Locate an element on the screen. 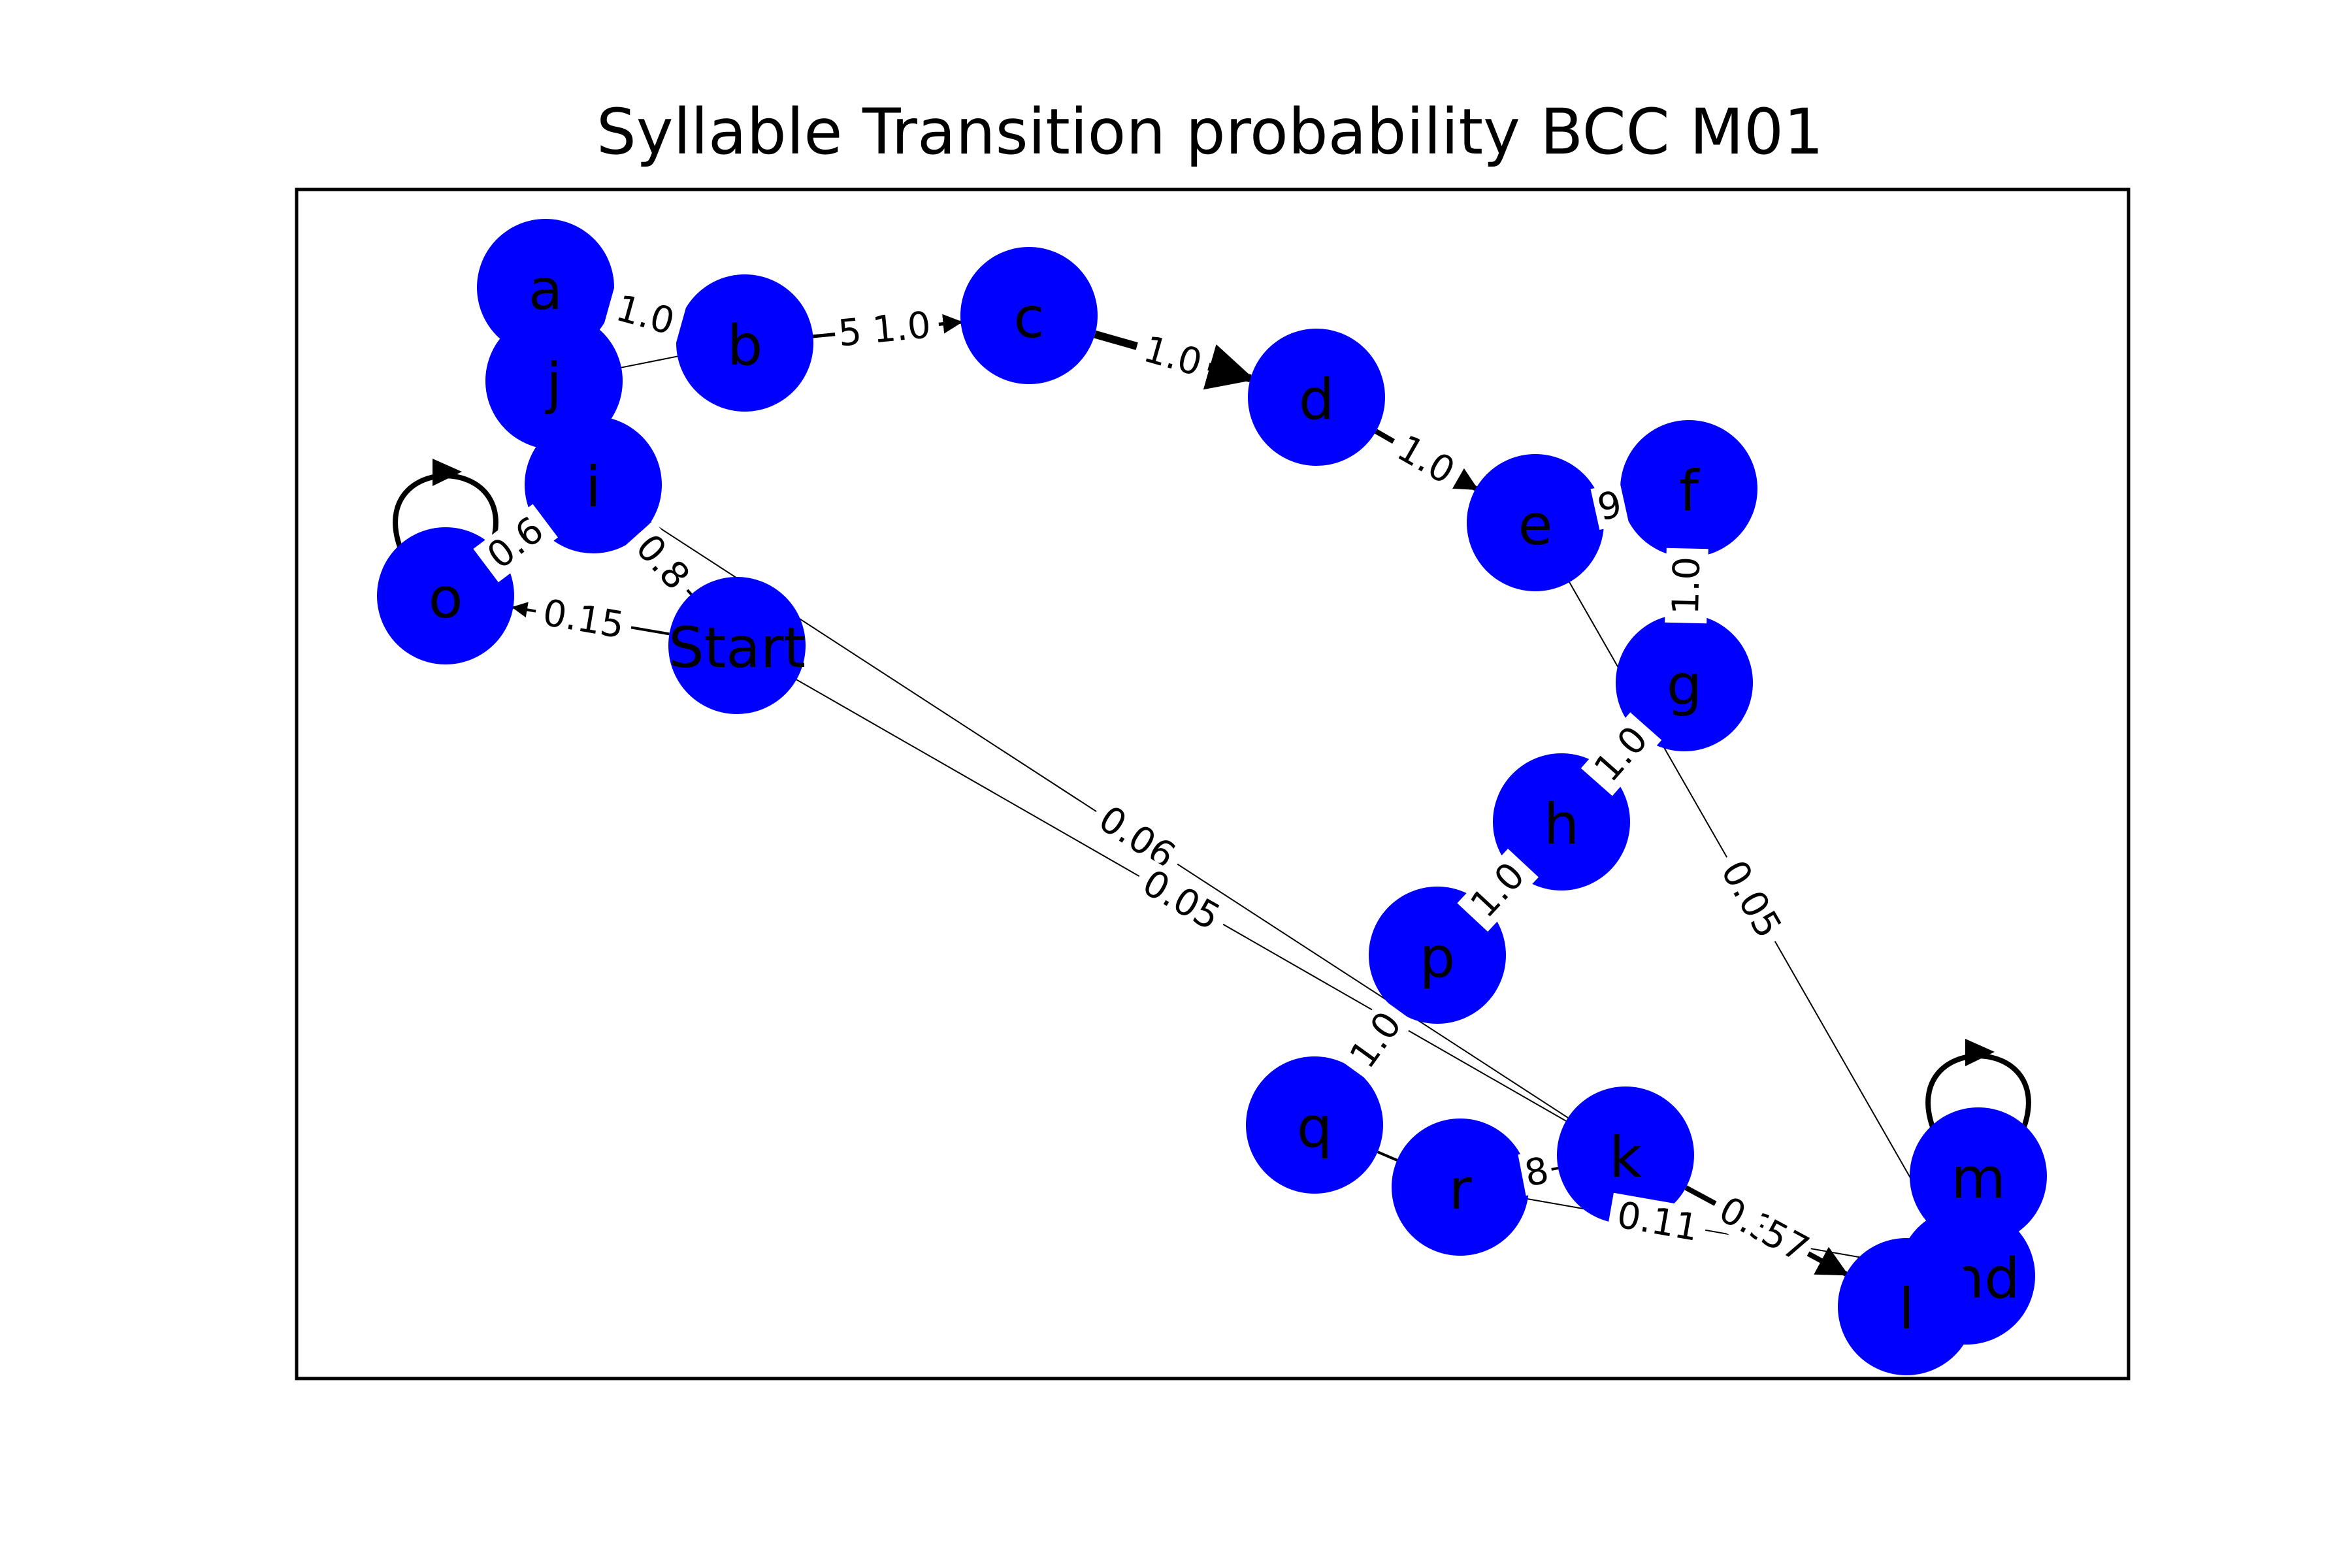 This screenshot has width=2352, height=1568. node-label: g is located at coordinates (1685, 685).